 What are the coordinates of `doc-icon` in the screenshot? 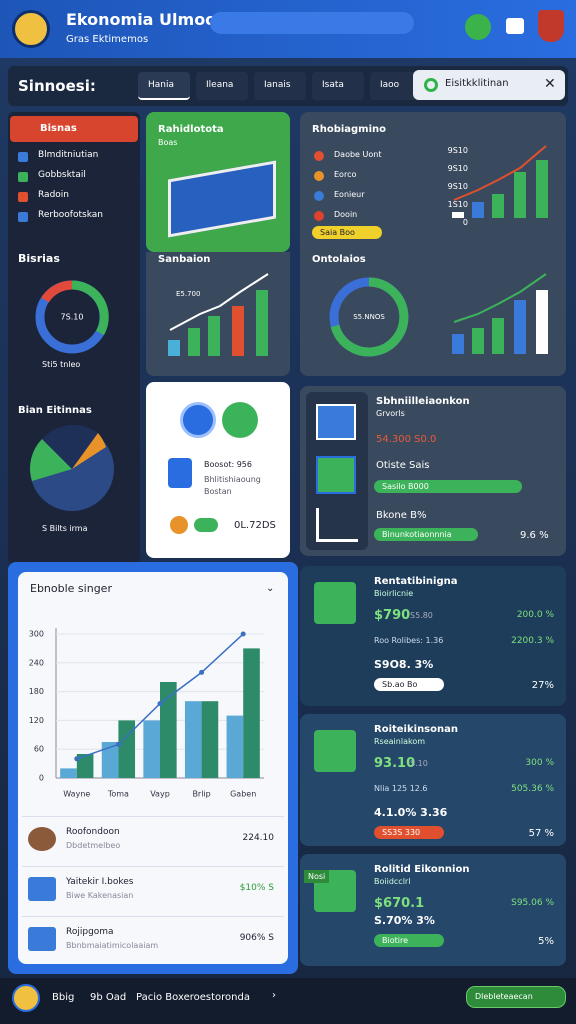 It's located at (180, 473).